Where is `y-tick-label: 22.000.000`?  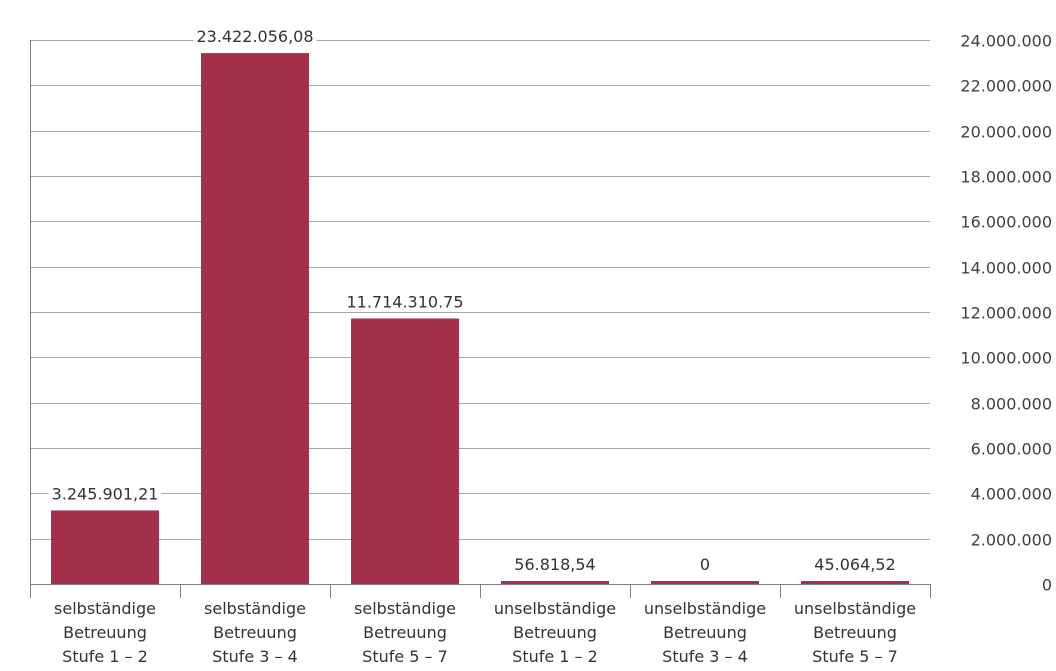
y-tick-label: 22.000.000 is located at coordinates (1006, 86).